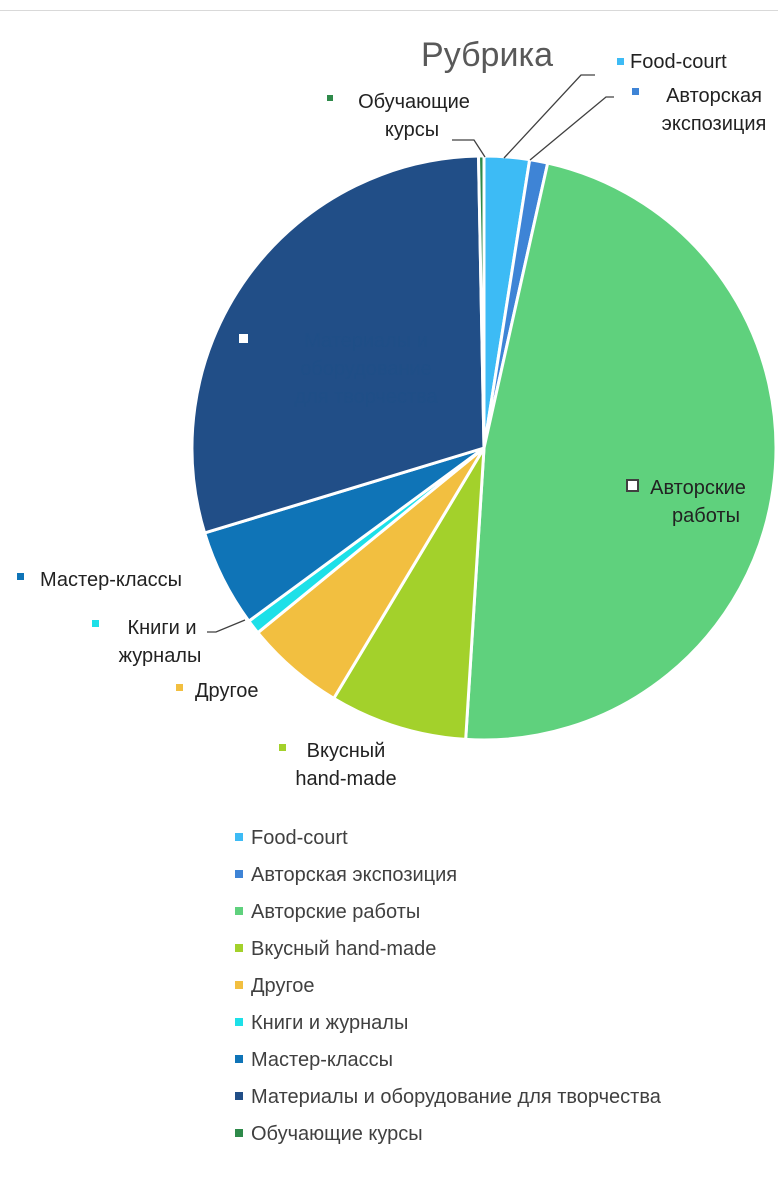  What do you see at coordinates (330, 1023) in the screenshot?
I see `legend-label: Книги и журналы` at bounding box center [330, 1023].